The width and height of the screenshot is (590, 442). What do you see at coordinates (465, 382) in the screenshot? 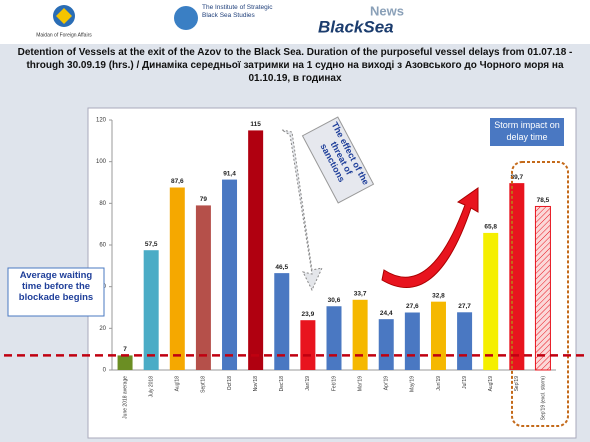
I see `x-tick-label: Jul'19` at bounding box center [465, 382].